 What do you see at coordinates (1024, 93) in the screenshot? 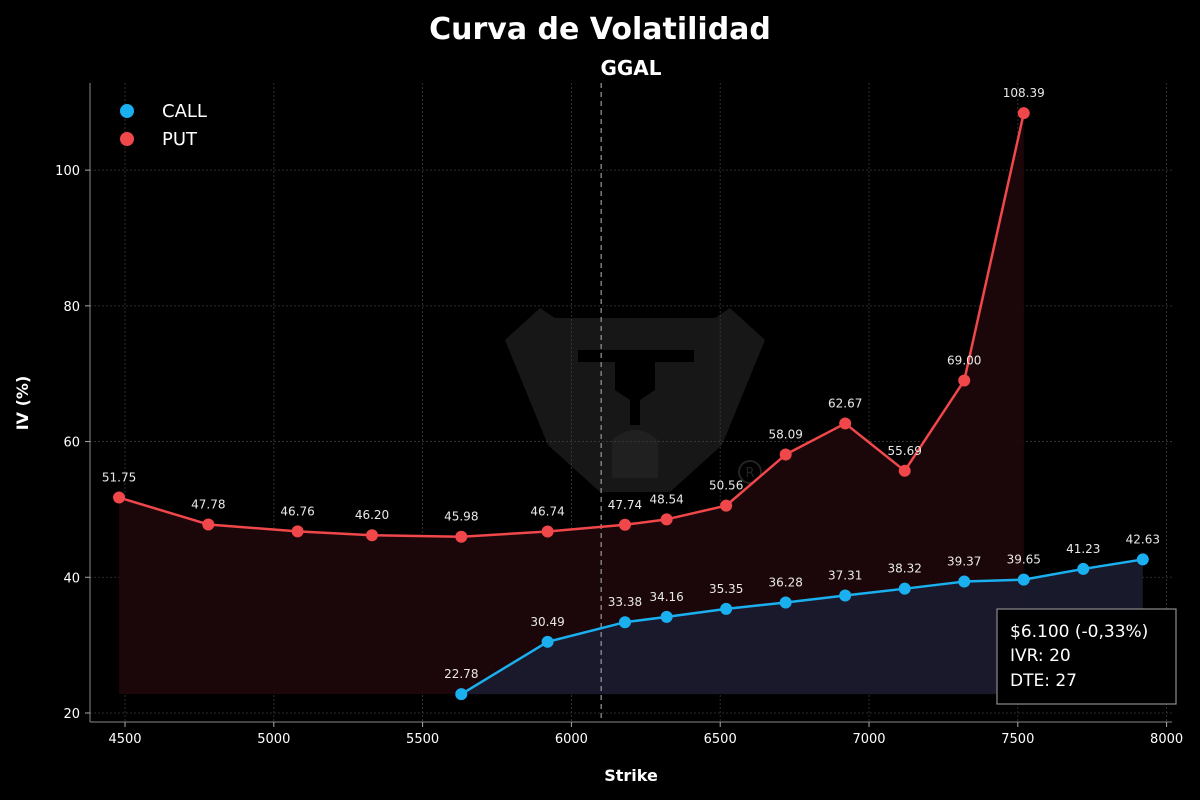
I see `data-label-put: 108.39` at bounding box center [1024, 93].